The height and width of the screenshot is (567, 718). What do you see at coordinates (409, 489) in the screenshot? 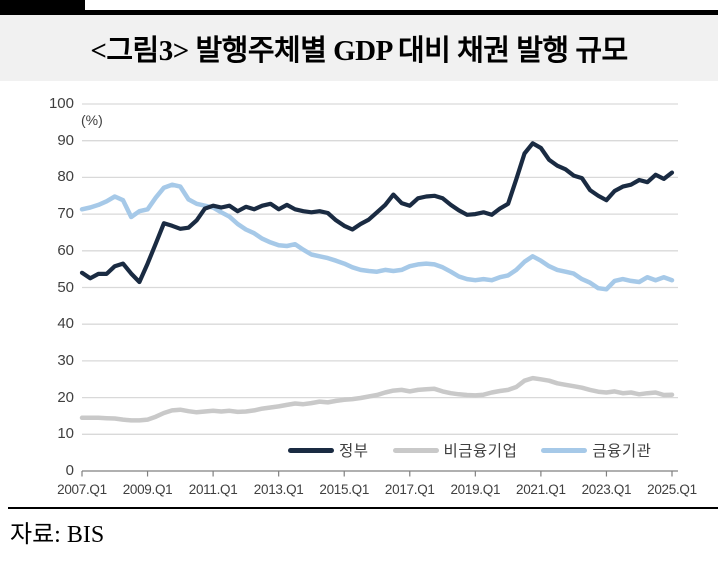
I see `x-tick-label-2017.Q1: 2017.Q1` at bounding box center [409, 489].